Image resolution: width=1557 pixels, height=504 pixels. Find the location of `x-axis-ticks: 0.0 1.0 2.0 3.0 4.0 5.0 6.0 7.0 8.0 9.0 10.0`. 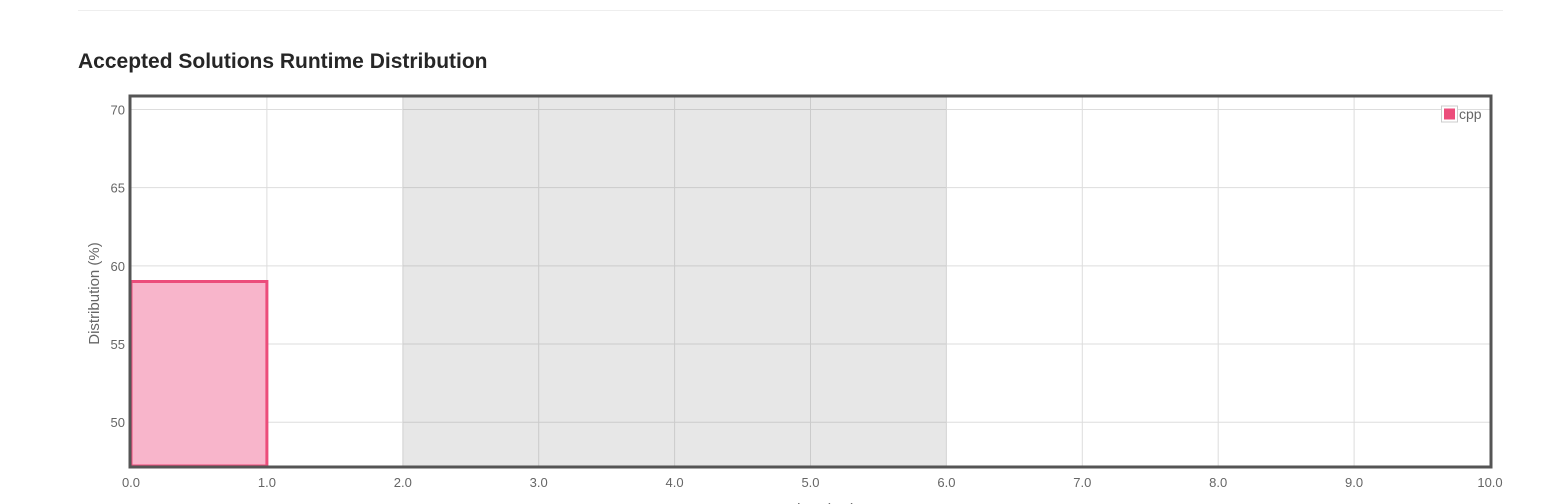

x-axis-ticks: 0.0 1.0 2.0 3.0 4.0 5.0 6.0 7.0 8.0 9.0 10.0 is located at coordinates (812, 482).